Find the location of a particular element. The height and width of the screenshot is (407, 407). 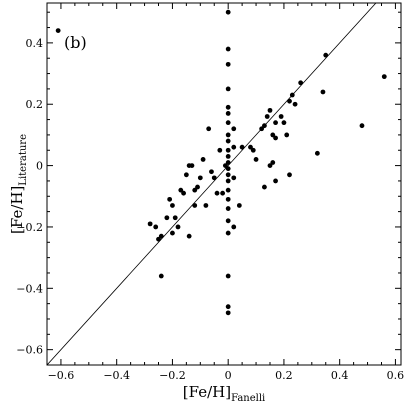

y-tick-label: 0.2 is located at coordinates (35, 104).